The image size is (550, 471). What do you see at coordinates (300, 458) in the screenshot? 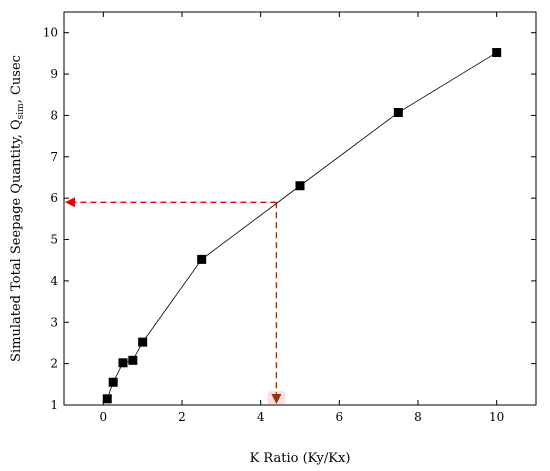
I see `x-axis-title: K Ratio (Ky/Kx)` at bounding box center [300, 458].